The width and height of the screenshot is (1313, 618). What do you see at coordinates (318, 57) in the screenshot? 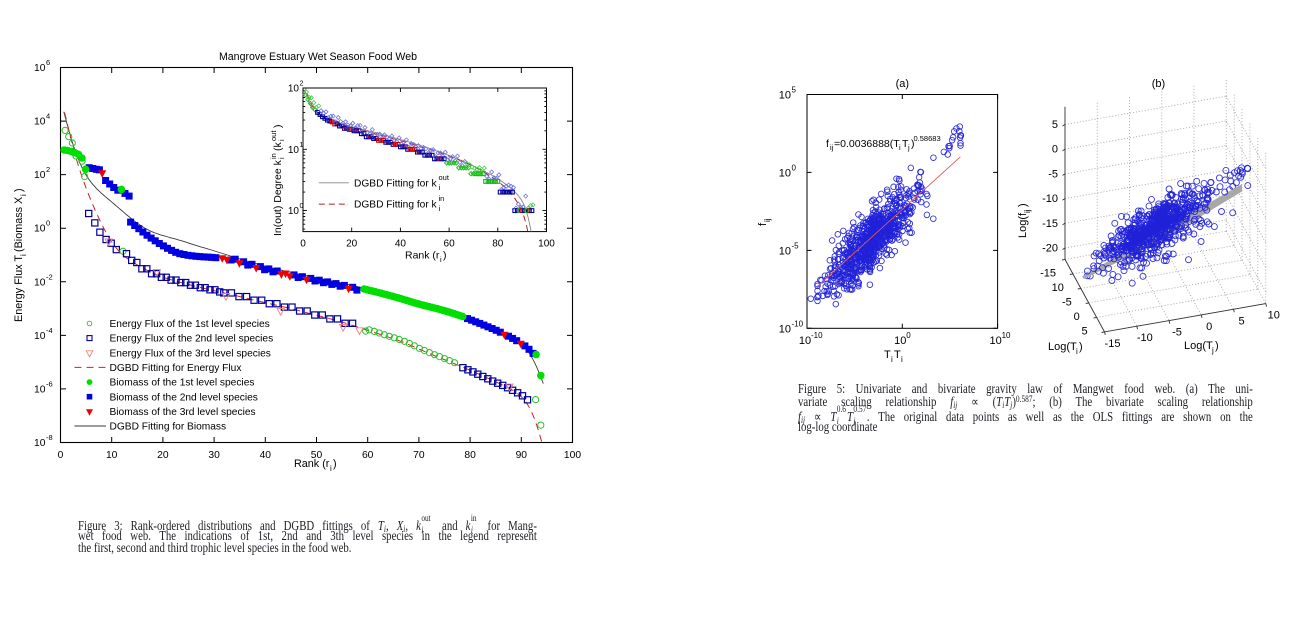
I see `svg-text:Mangrove Estuary Wet Season Fo: Mangrove Estuary Wet Season Food Web` at bounding box center [318, 57].